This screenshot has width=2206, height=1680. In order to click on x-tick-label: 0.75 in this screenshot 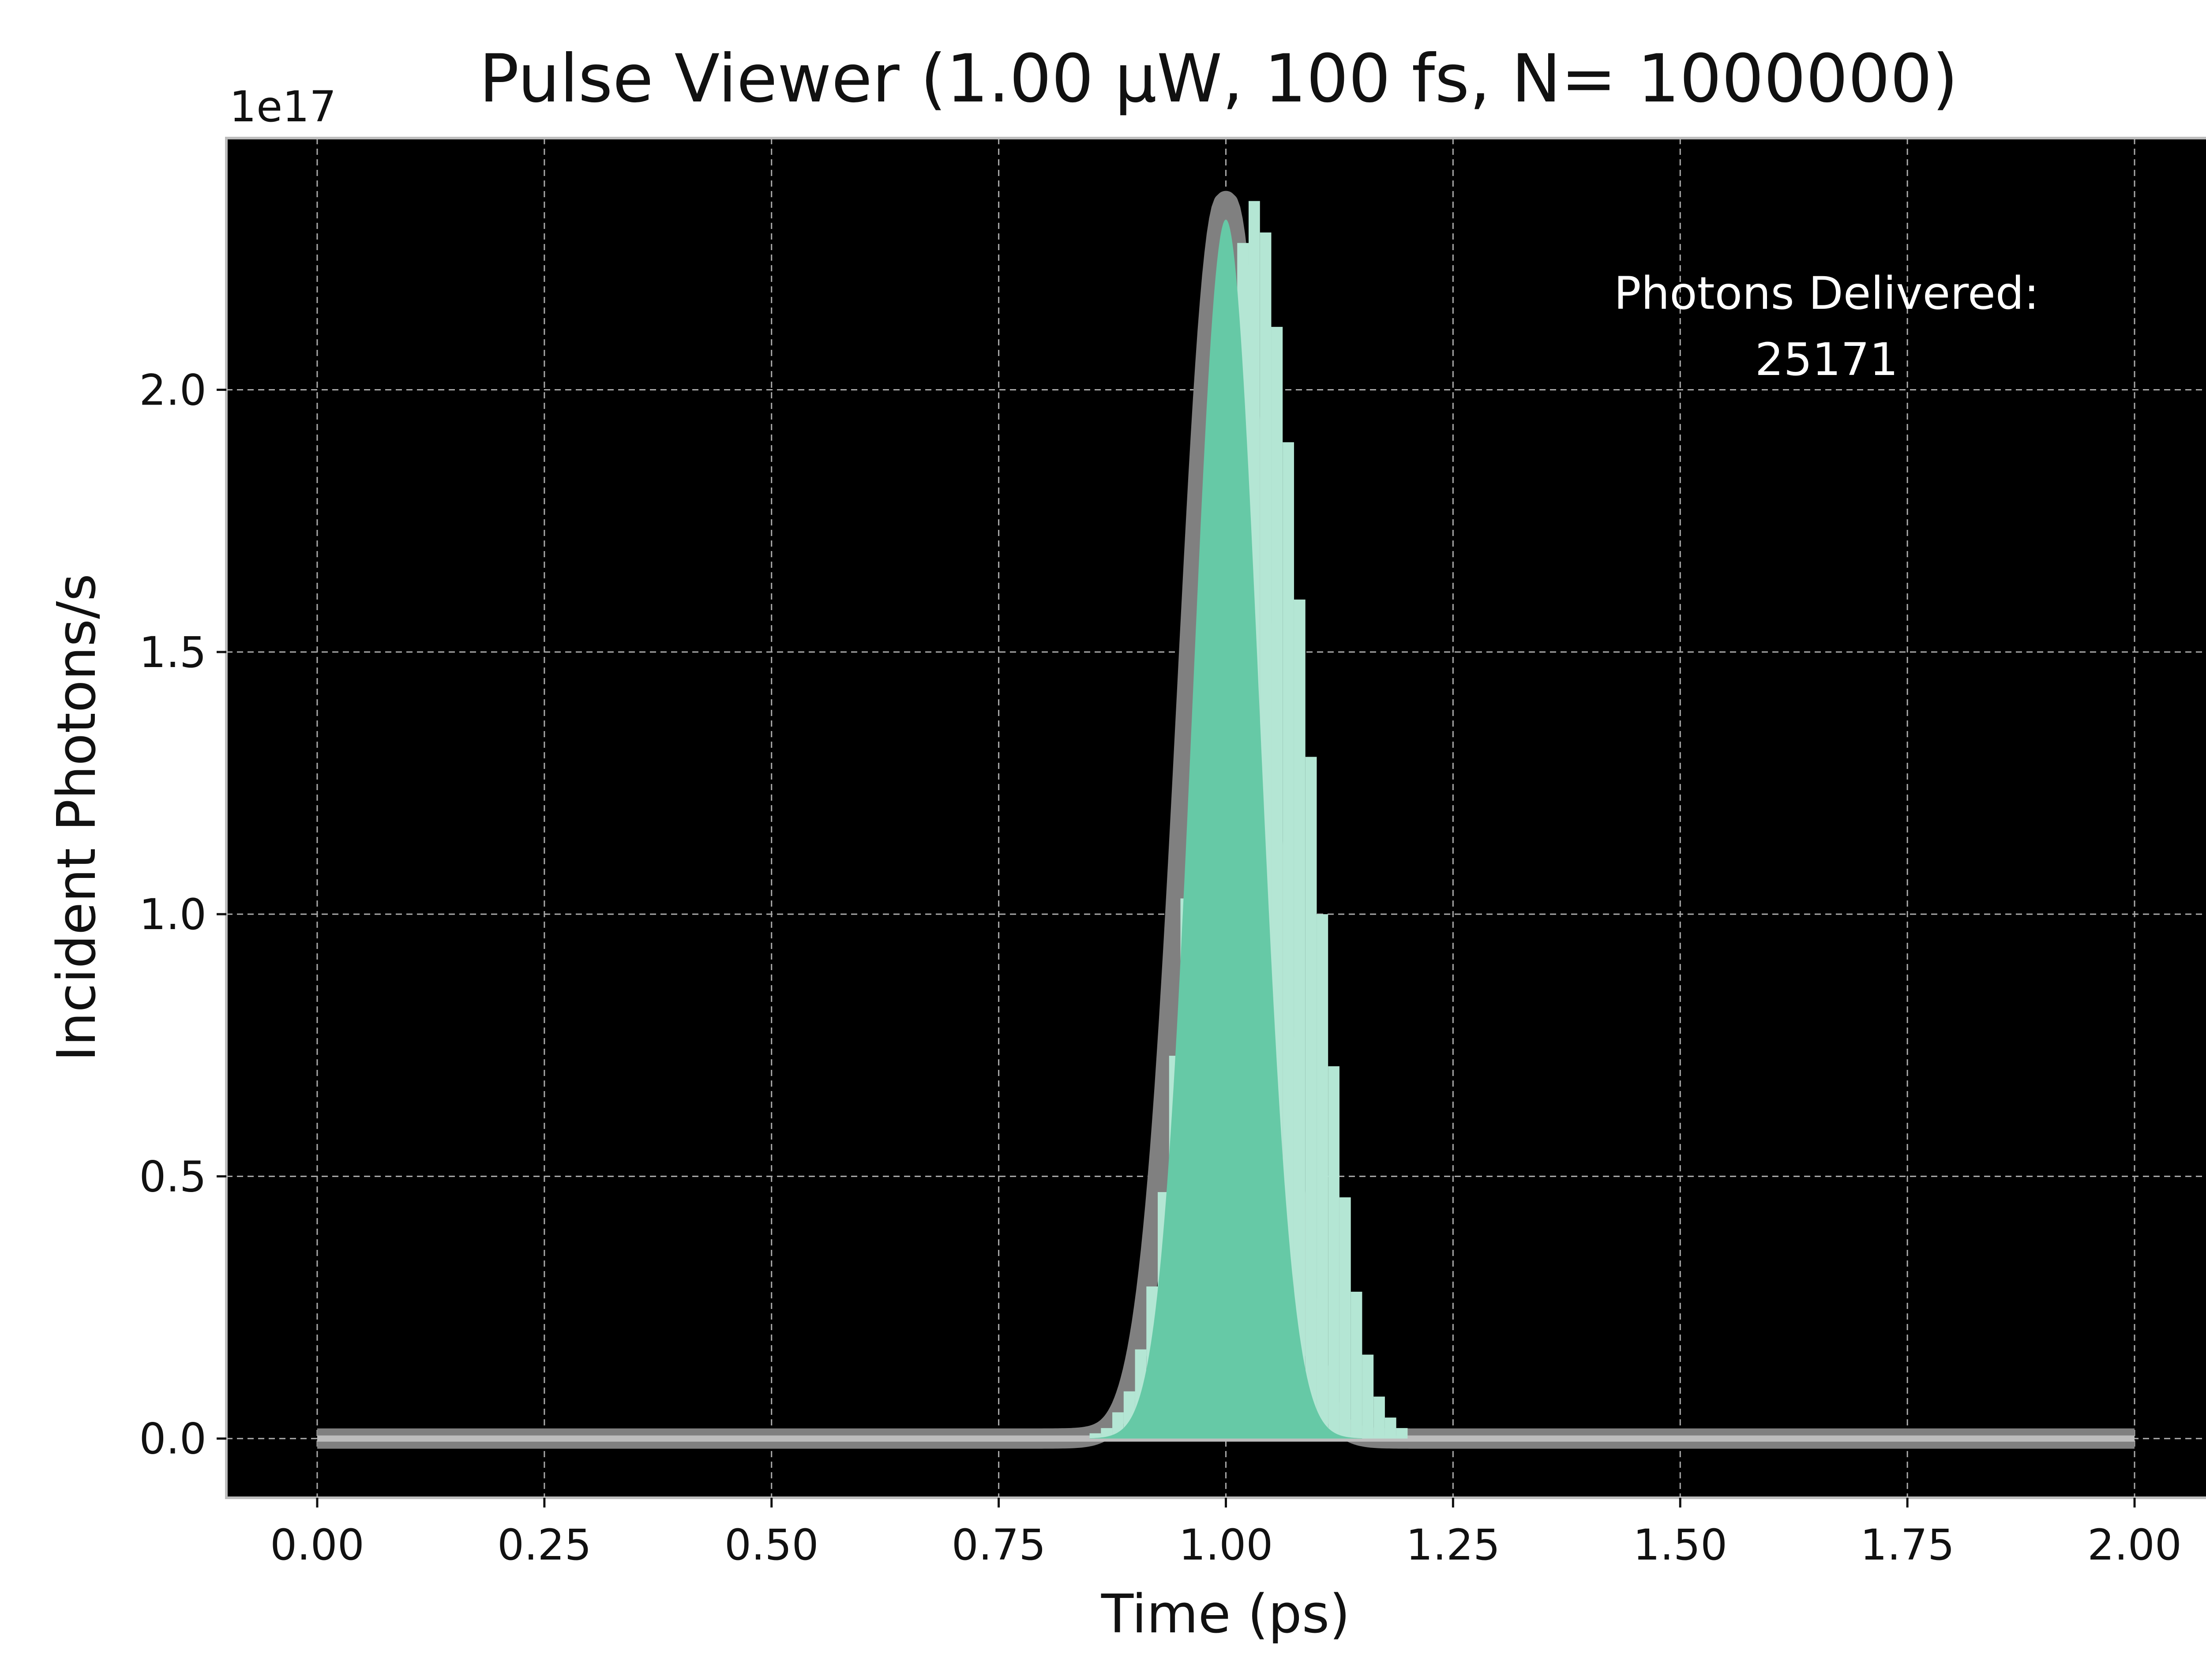, I will do `click(999, 1545)`.